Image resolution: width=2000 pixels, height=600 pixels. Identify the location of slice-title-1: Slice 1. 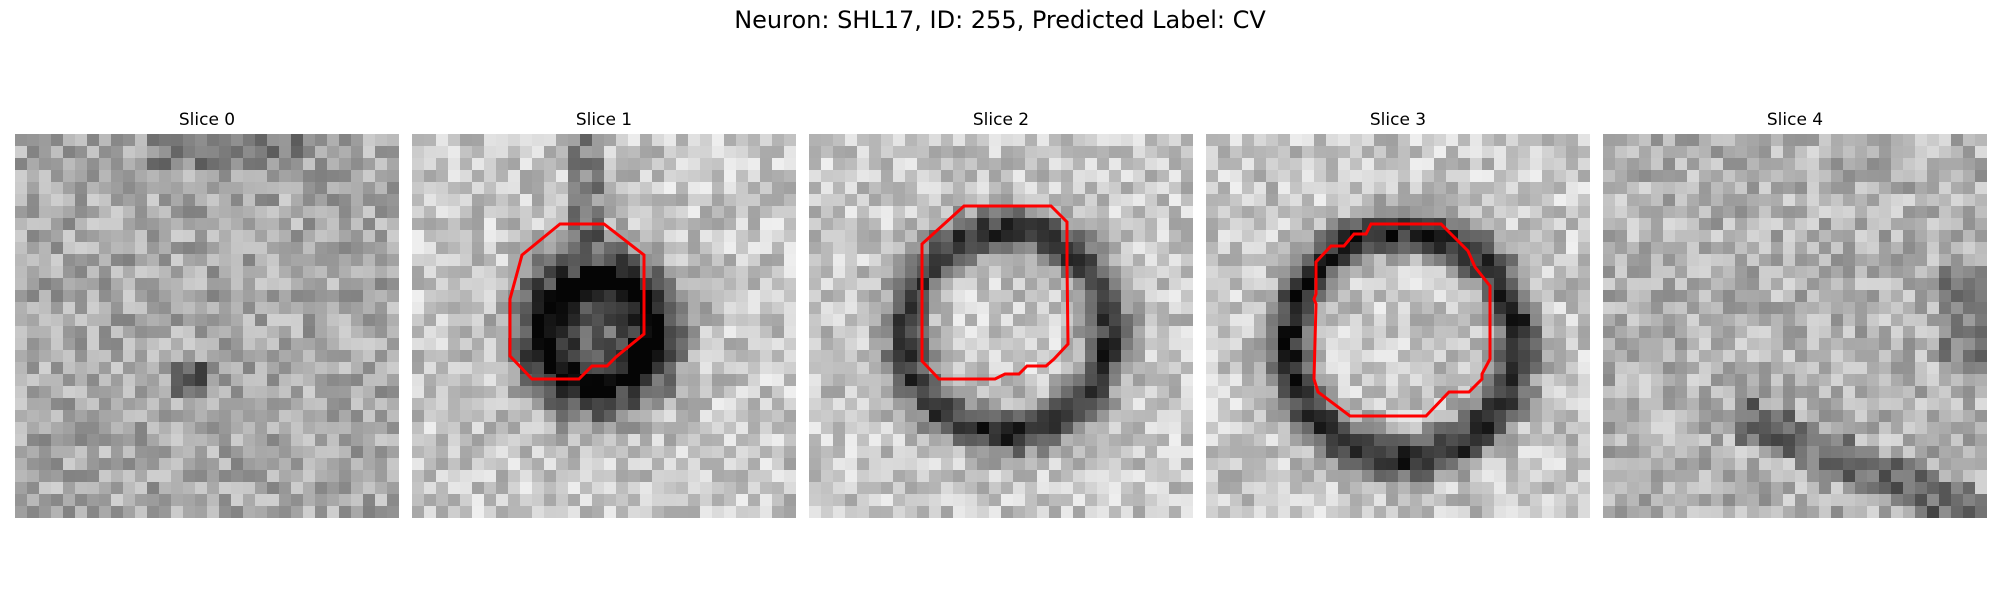
(604, 120).